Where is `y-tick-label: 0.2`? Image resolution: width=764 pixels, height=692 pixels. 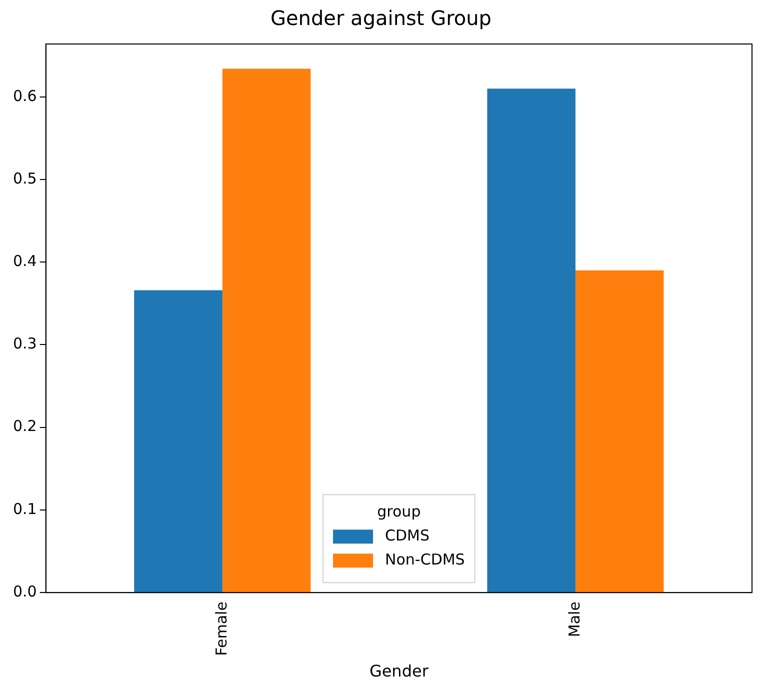
y-tick-label: 0.2 is located at coordinates (24, 426).